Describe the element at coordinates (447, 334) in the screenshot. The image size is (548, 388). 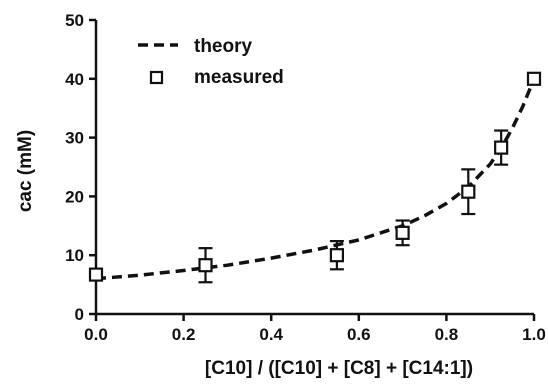
I see `x-tick-label: 0.8` at that location.